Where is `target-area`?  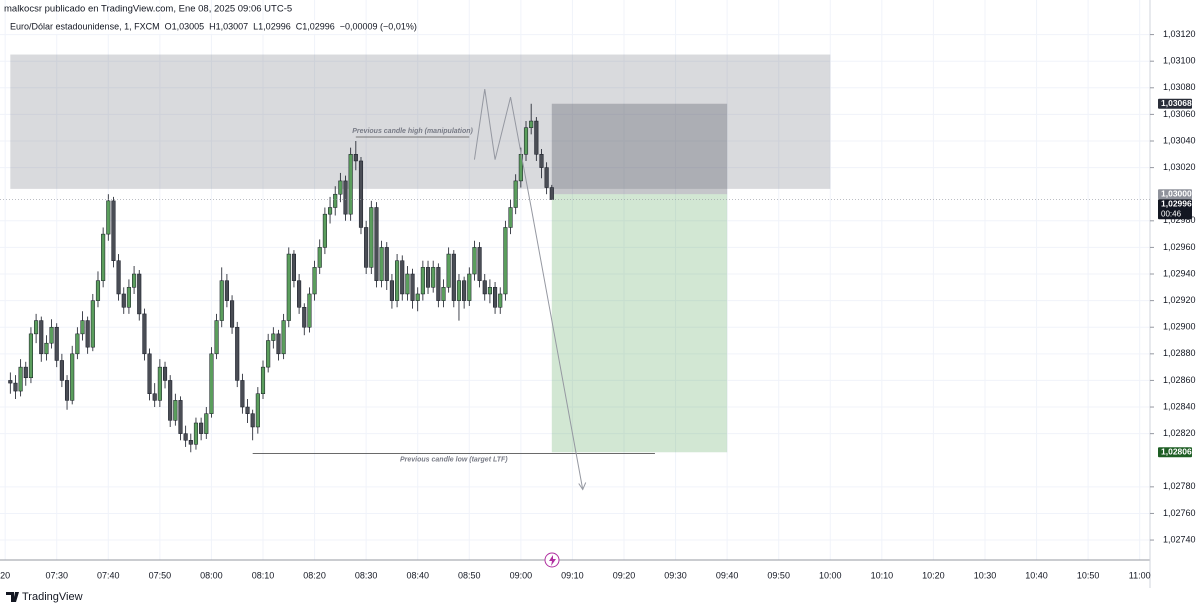
target-area is located at coordinates (639, 323).